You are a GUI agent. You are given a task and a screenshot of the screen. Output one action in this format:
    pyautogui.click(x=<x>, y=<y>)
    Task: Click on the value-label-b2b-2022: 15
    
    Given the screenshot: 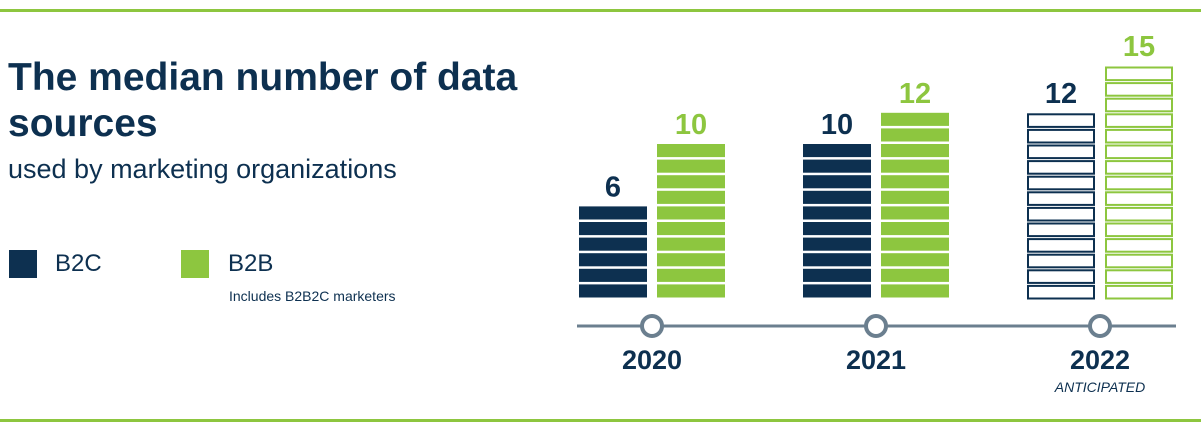 What is the action you would take?
    pyautogui.click(x=1139, y=47)
    